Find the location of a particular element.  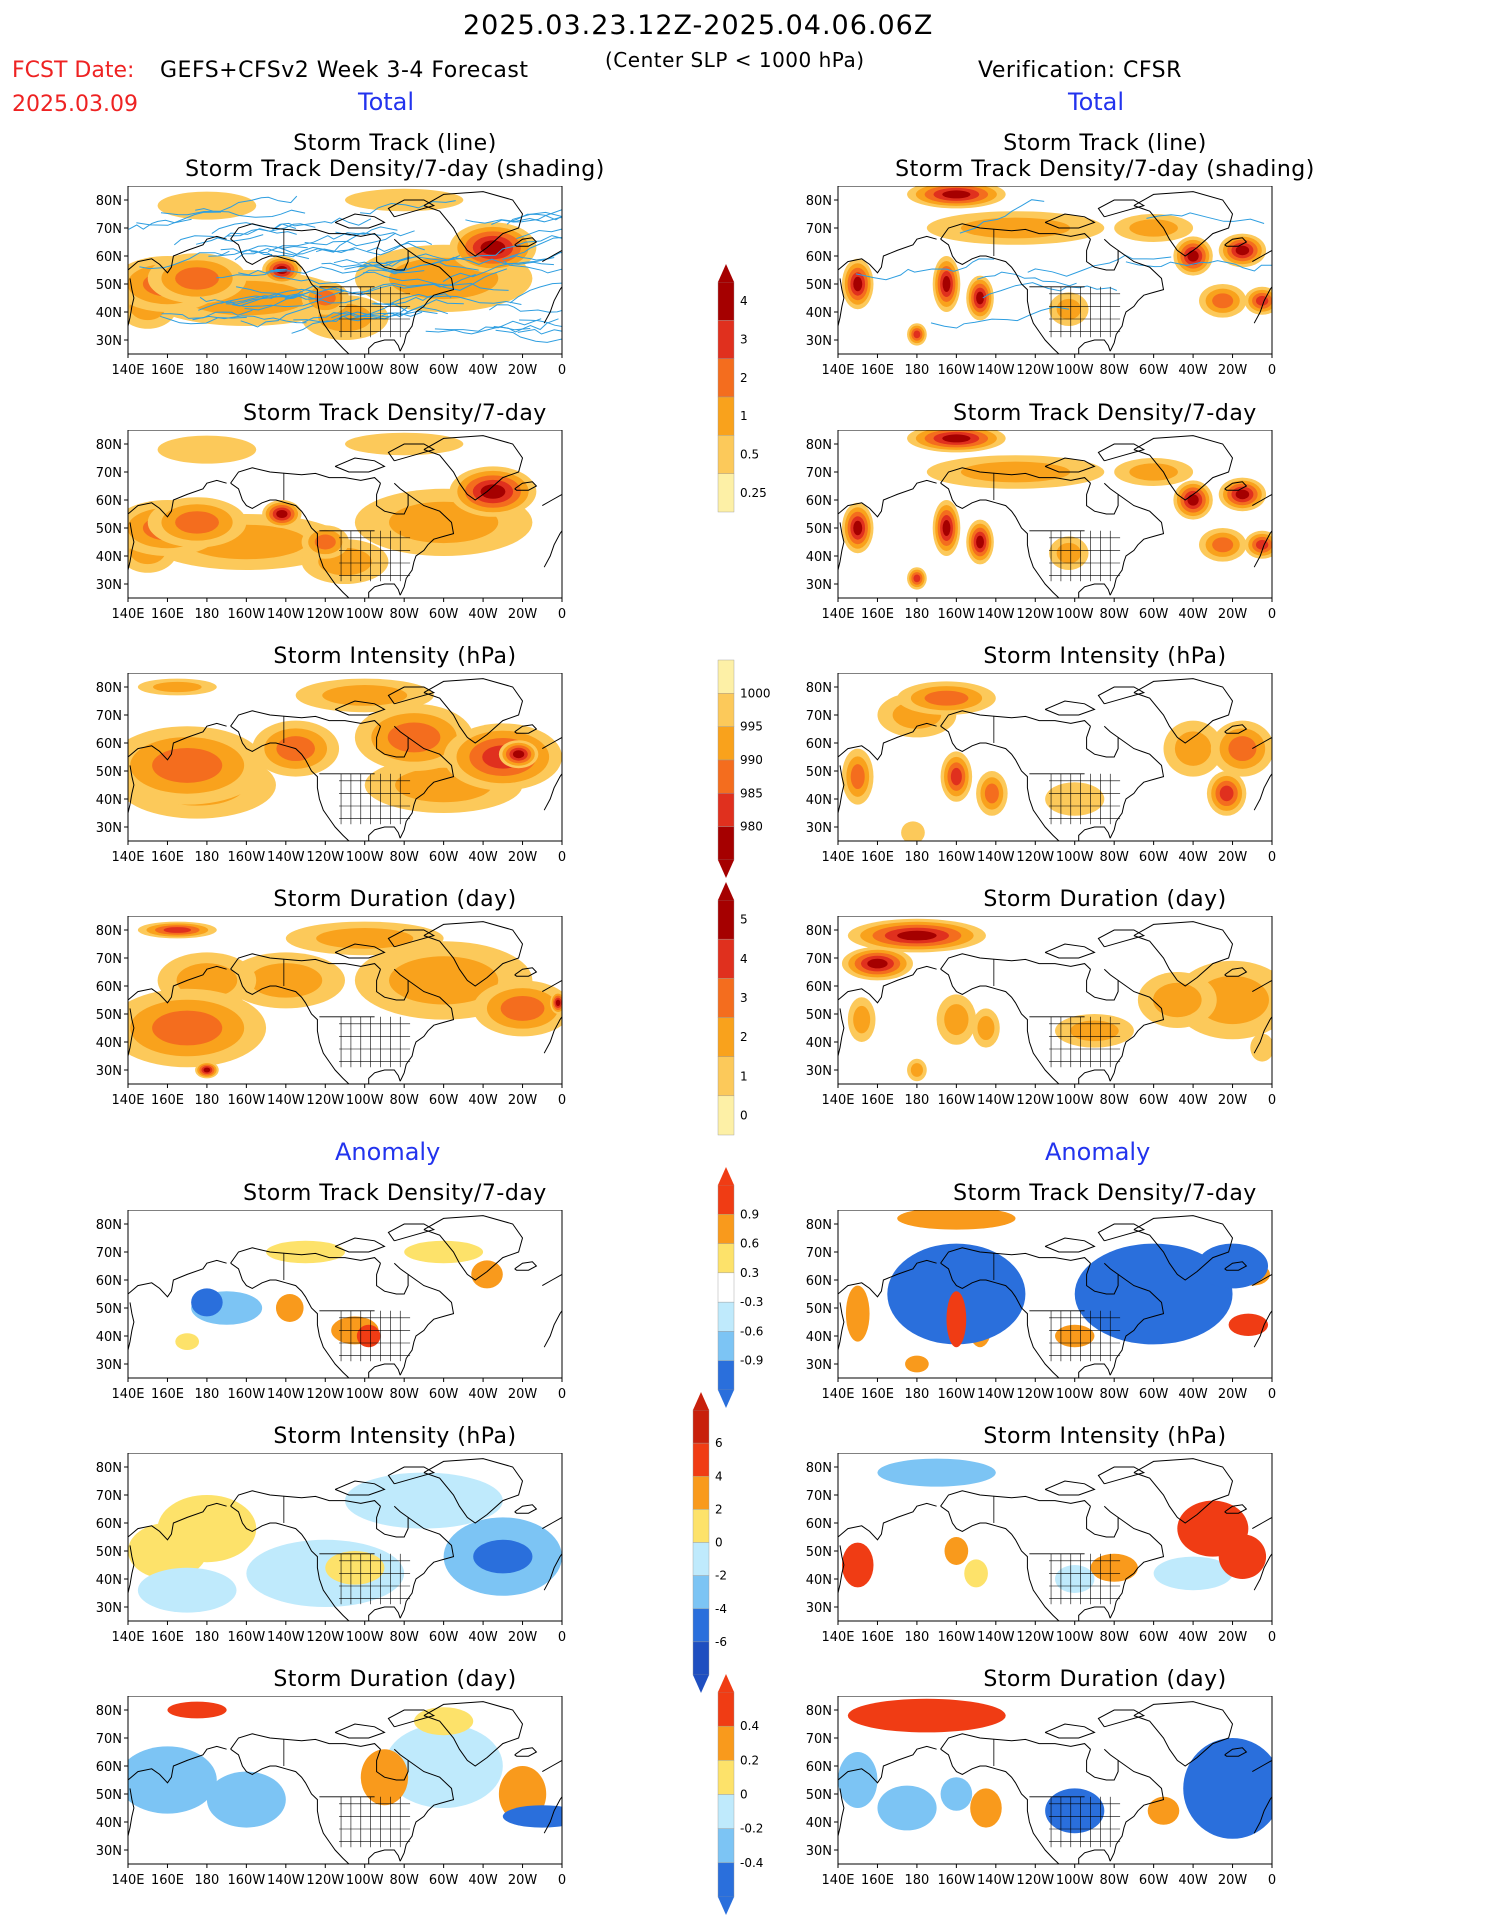

lat-label: 30N is located at coordinates (819, 585).